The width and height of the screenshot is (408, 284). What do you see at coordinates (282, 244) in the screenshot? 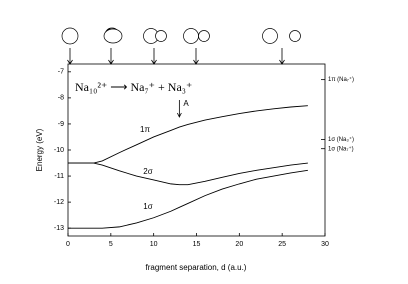
I see `x-tick-label: 25` at bounding box center [282, 244].